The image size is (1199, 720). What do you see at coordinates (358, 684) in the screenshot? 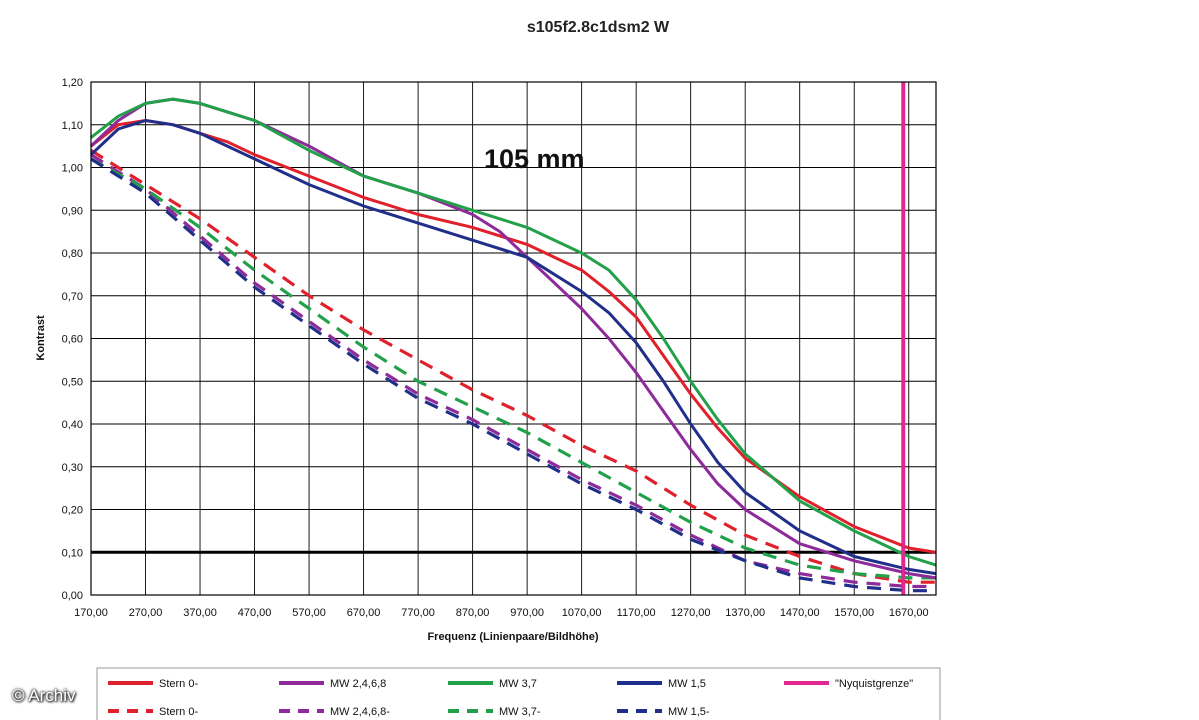
I see `legend-label: MW 2,4,6,8` at bounding box center [358, 684].